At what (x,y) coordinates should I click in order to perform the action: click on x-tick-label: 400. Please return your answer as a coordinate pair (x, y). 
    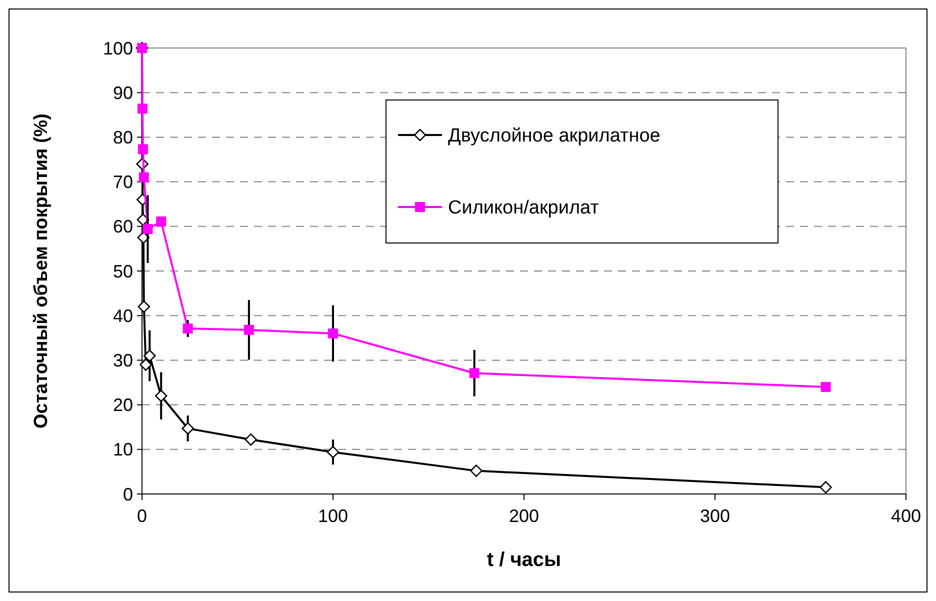
    Looking at the image, I should click on (906, 516).